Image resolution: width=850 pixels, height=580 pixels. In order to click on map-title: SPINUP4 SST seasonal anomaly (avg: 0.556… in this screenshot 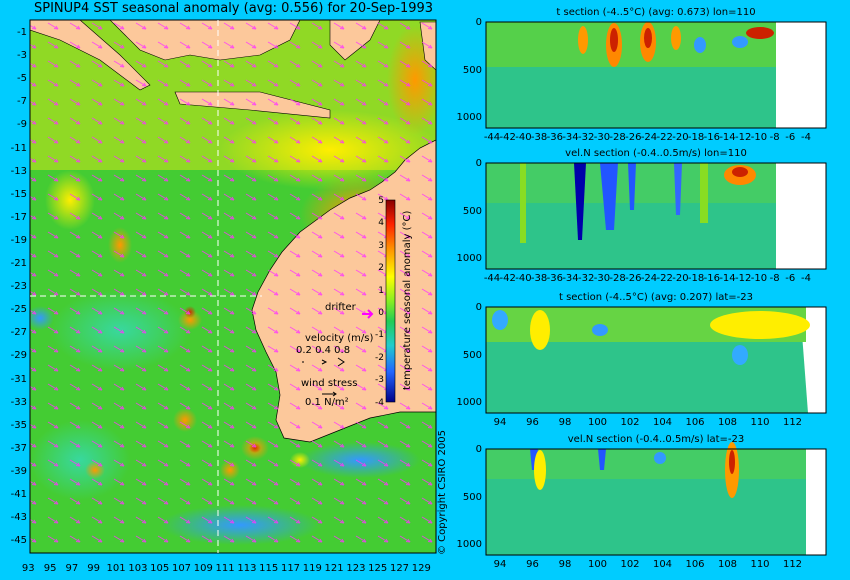, I will do `click(234, 8)`.